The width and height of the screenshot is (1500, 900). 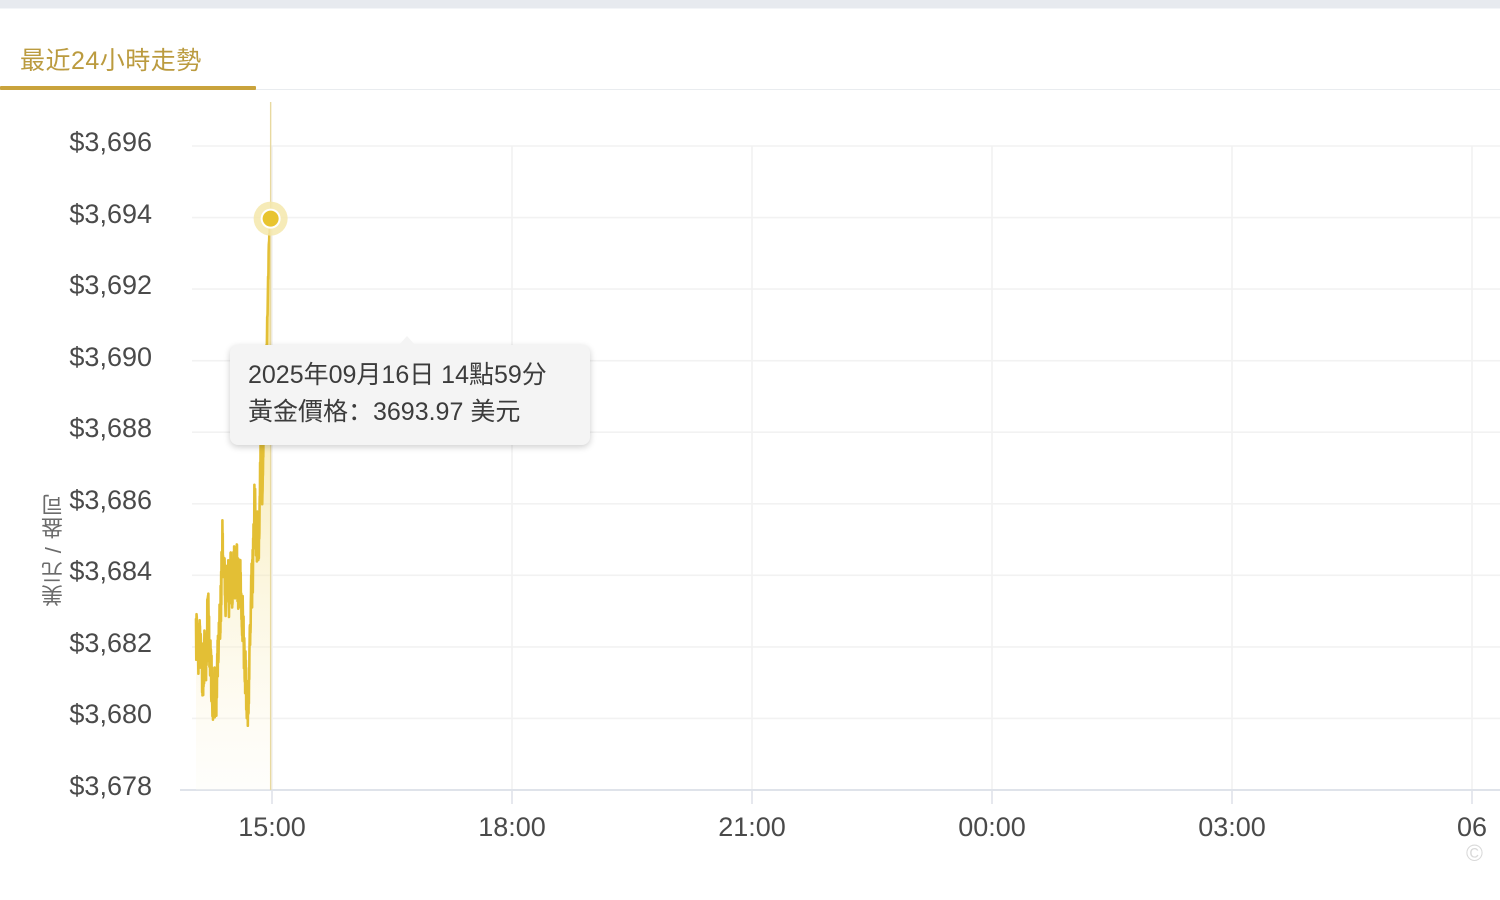 What do you see at coordinates (270, 446) in the screenshot?
I see `chart-cursor` at bounding box center [270, 446].